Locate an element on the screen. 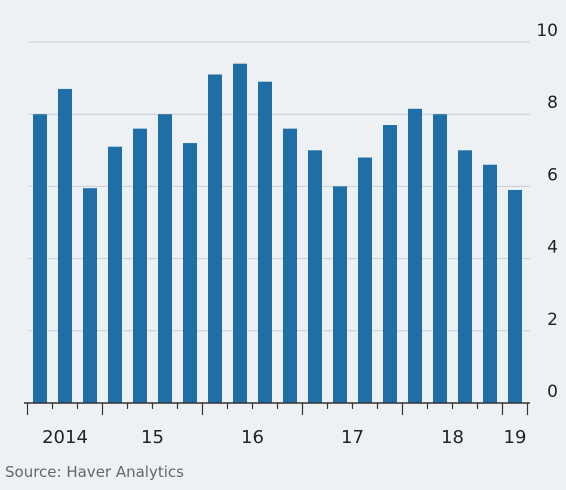 The image size is (566, 490). x-tick-label: 16 is located at coordinates (252, 437).